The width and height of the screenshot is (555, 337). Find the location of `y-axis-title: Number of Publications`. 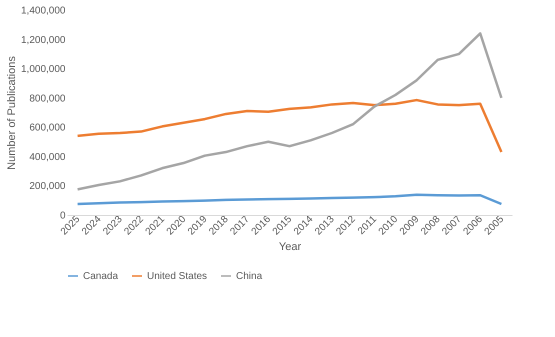

y-axis-title: Number of Publications is located at coordinates (12, 113).